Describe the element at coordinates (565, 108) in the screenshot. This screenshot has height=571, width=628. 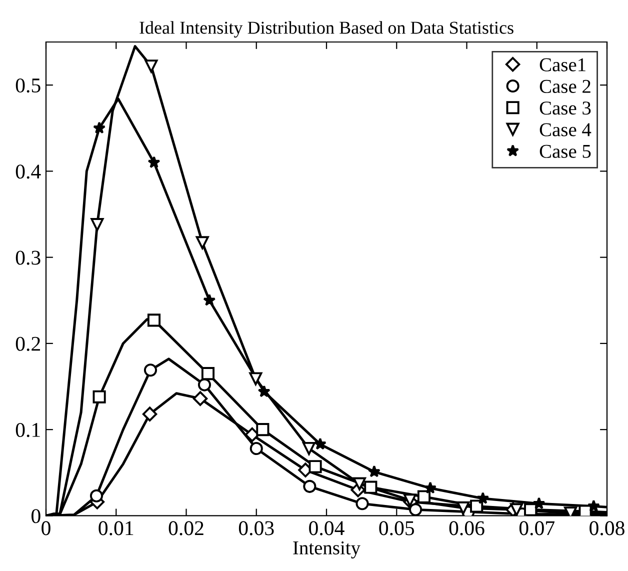
I see `legend-label: Case 3` at that location.